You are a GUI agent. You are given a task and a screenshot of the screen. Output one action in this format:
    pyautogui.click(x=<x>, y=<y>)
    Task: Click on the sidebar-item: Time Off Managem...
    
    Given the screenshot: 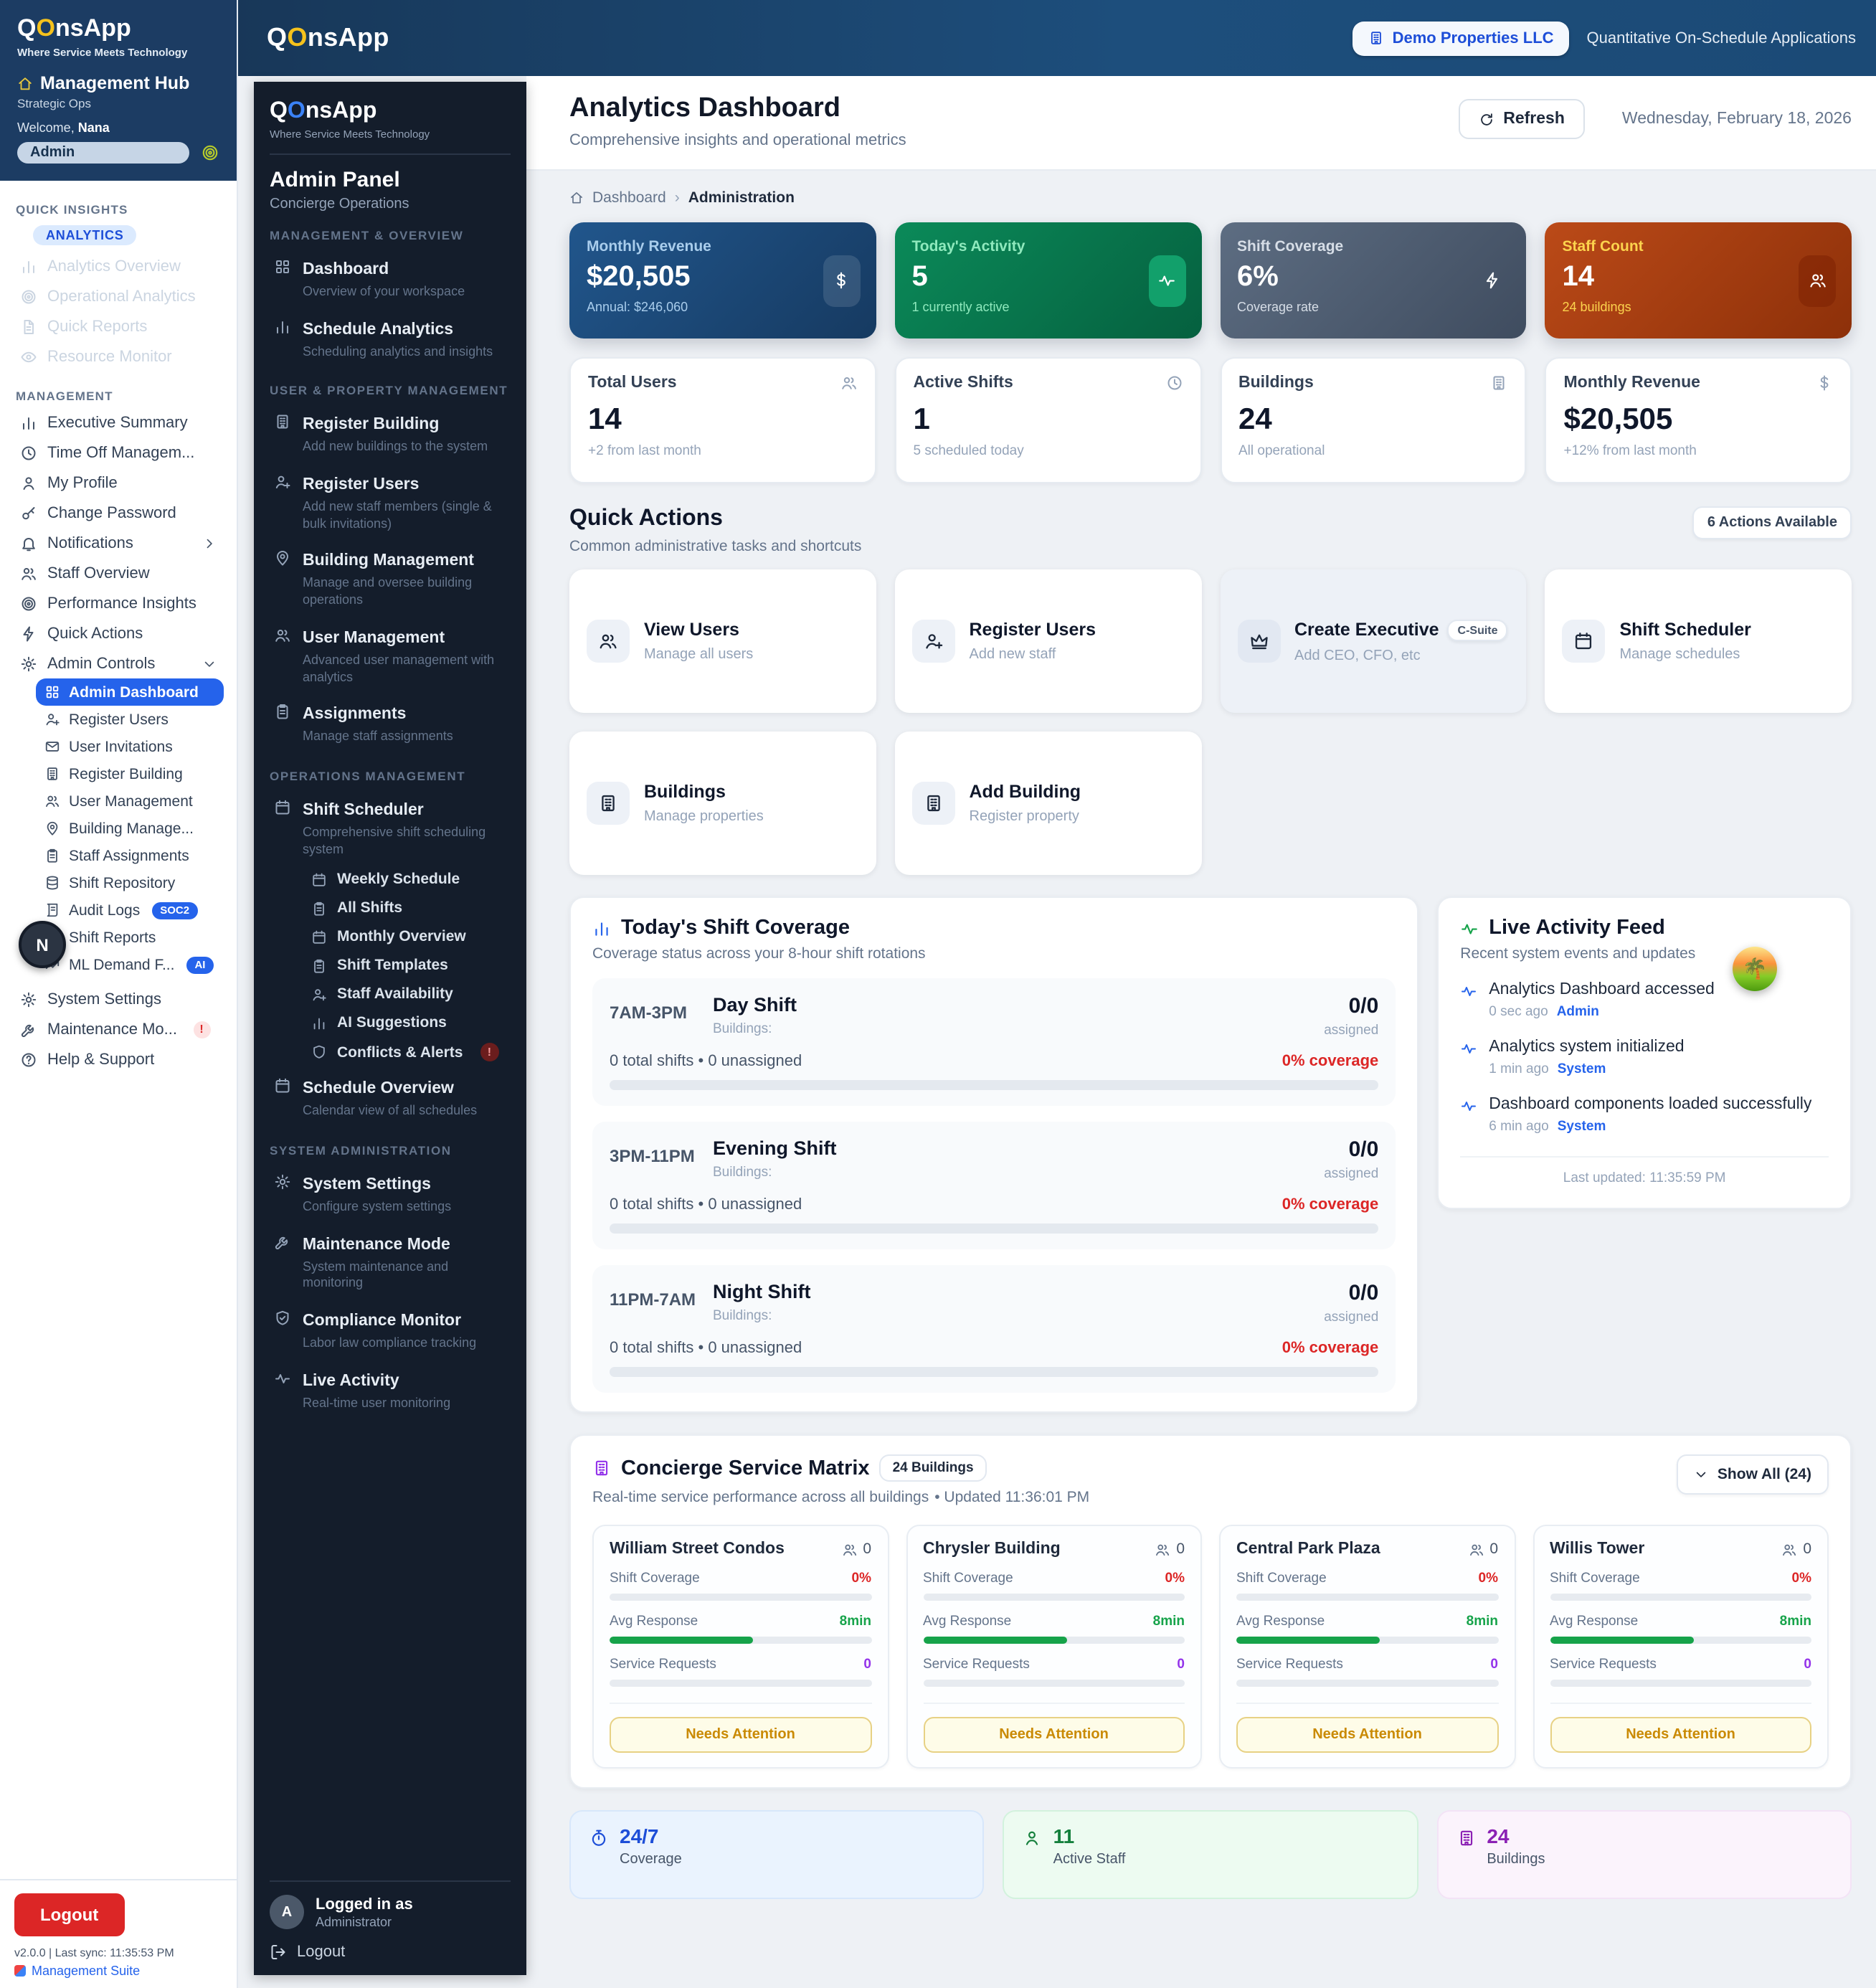 What is the action you would take?
    pyautogui.click(x=119, y=452)
    